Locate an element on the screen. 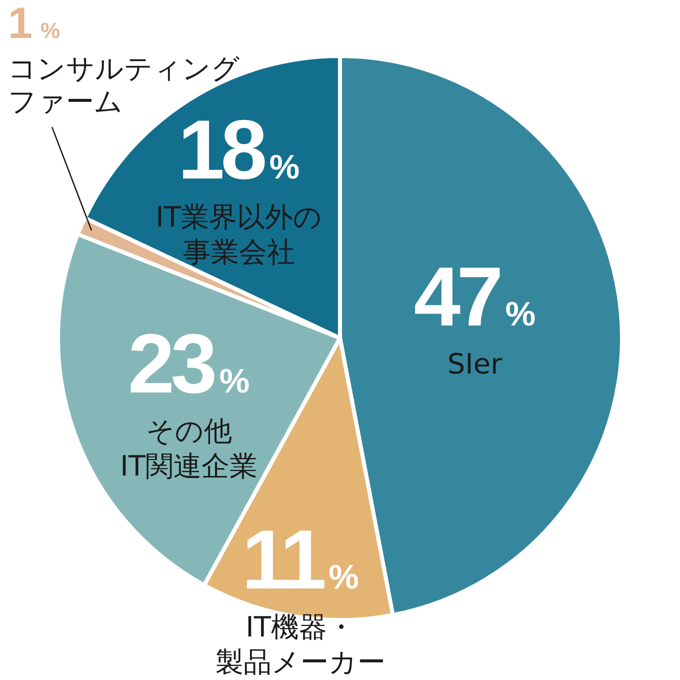  data-label: 1% is located at coordinates (34, 24).